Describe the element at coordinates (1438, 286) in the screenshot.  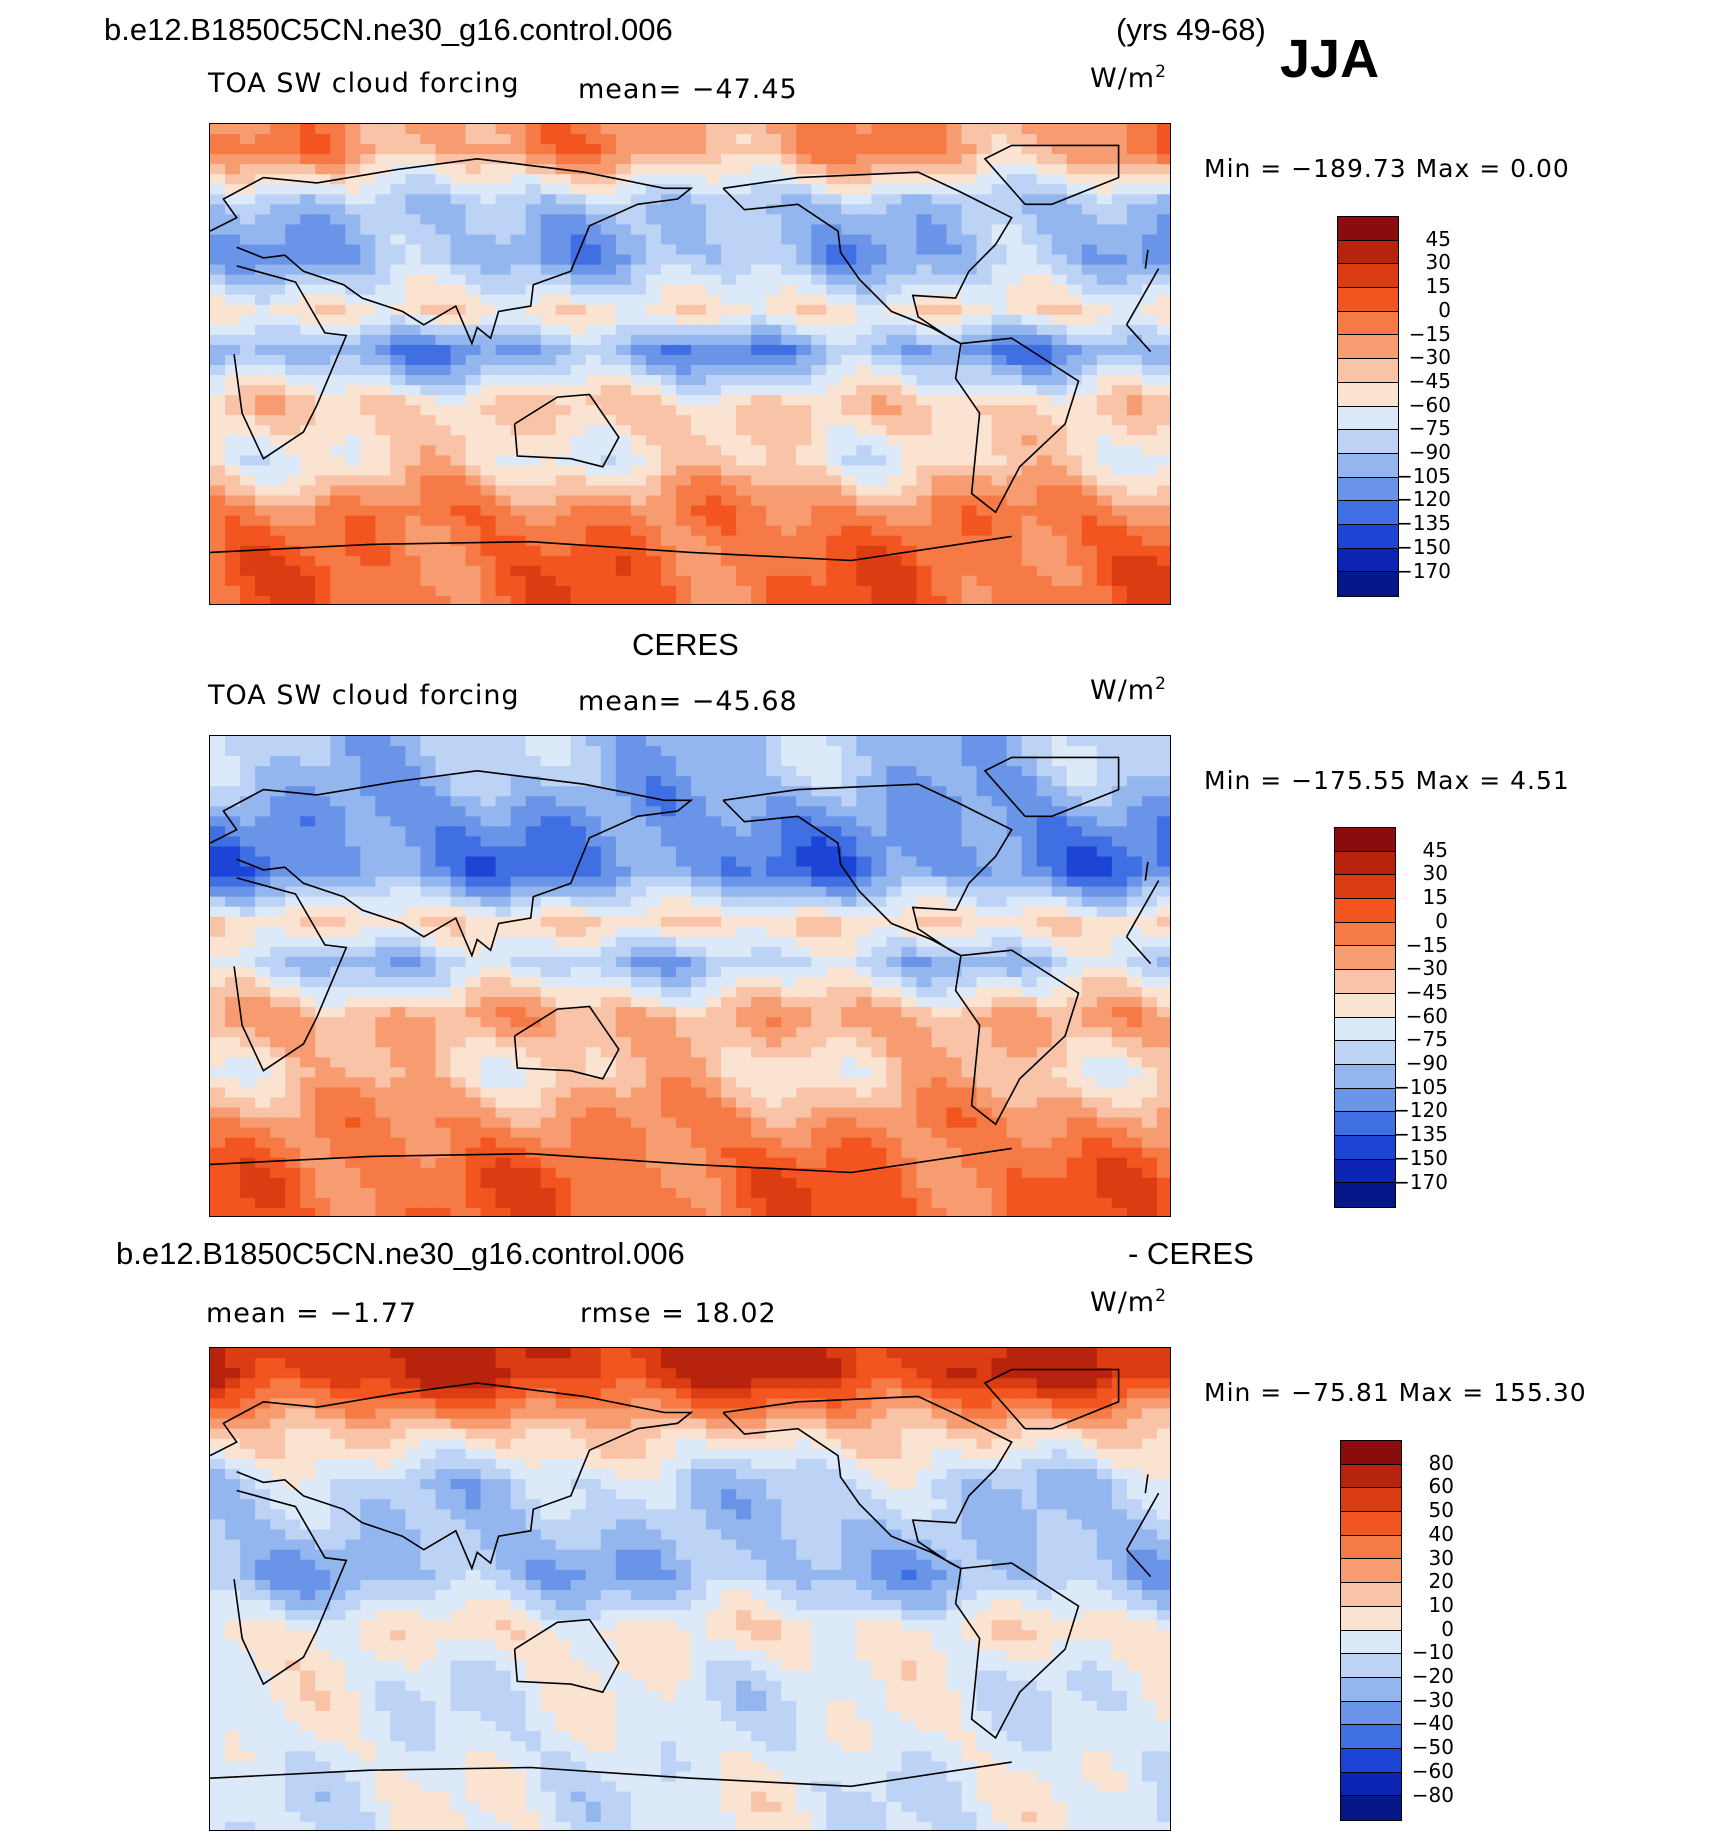
I see `colorbar-label: 15` at that location.